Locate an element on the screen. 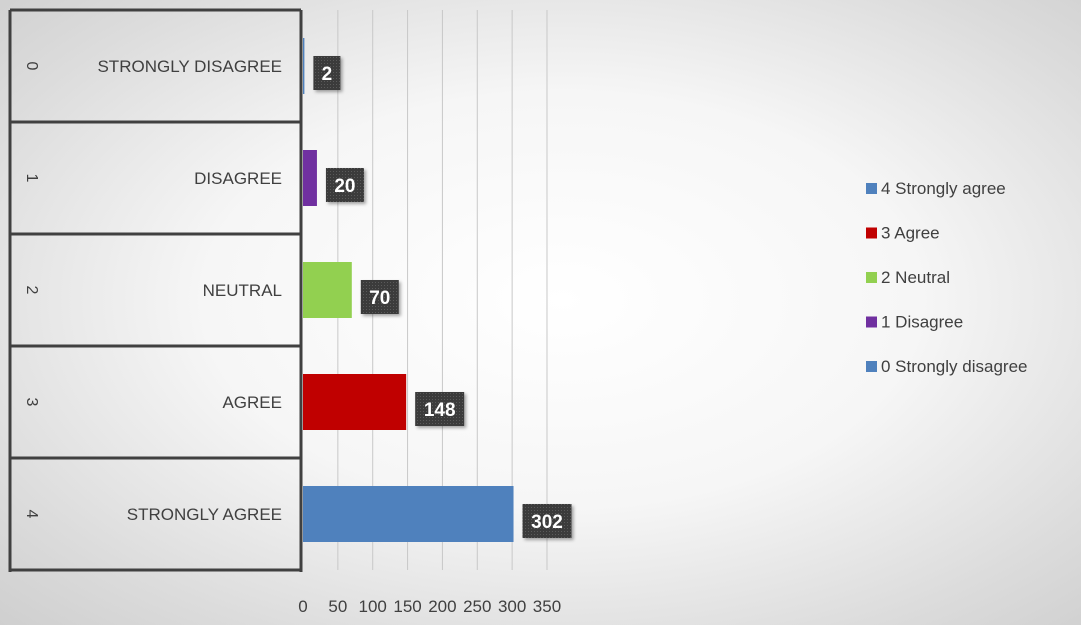  legend-entry: 3 Agree is located at coordinates (910, 233).